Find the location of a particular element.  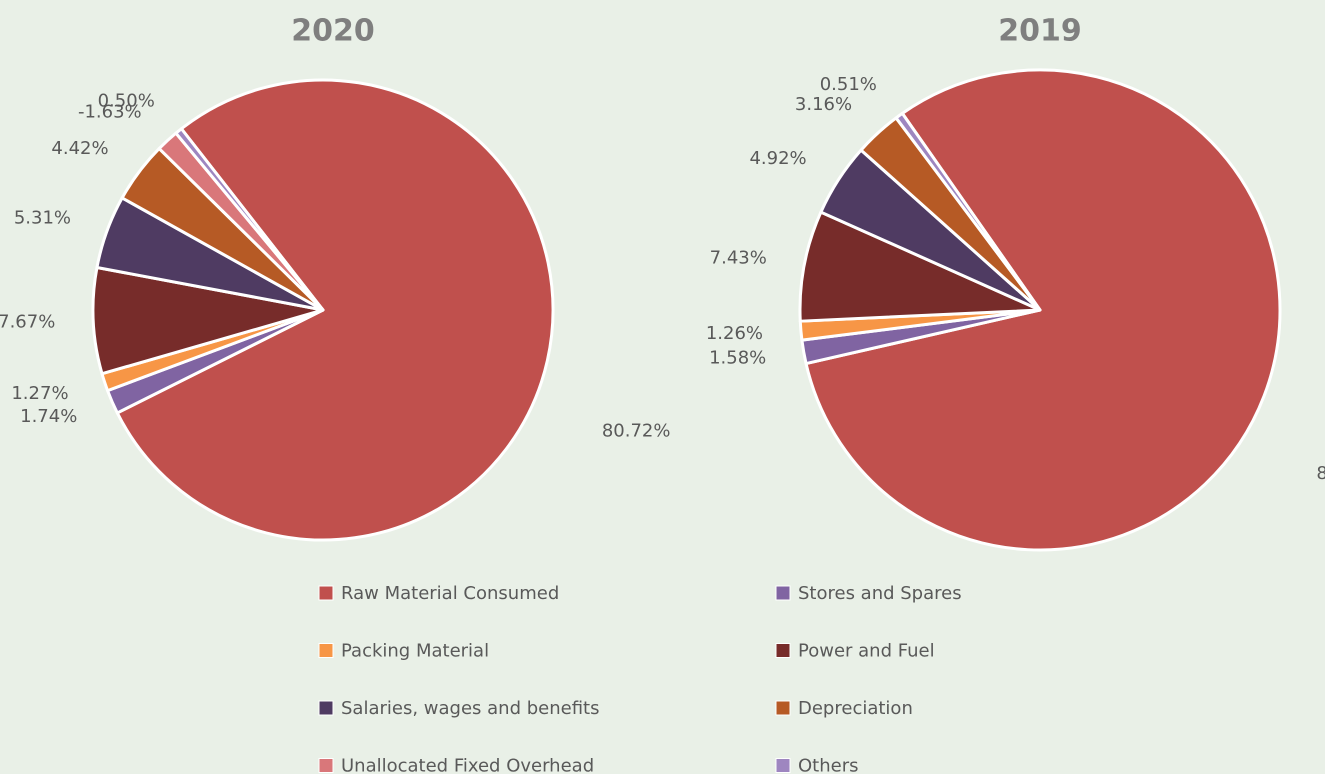

data-label: 4.42% is located at coordinates (79, 148).